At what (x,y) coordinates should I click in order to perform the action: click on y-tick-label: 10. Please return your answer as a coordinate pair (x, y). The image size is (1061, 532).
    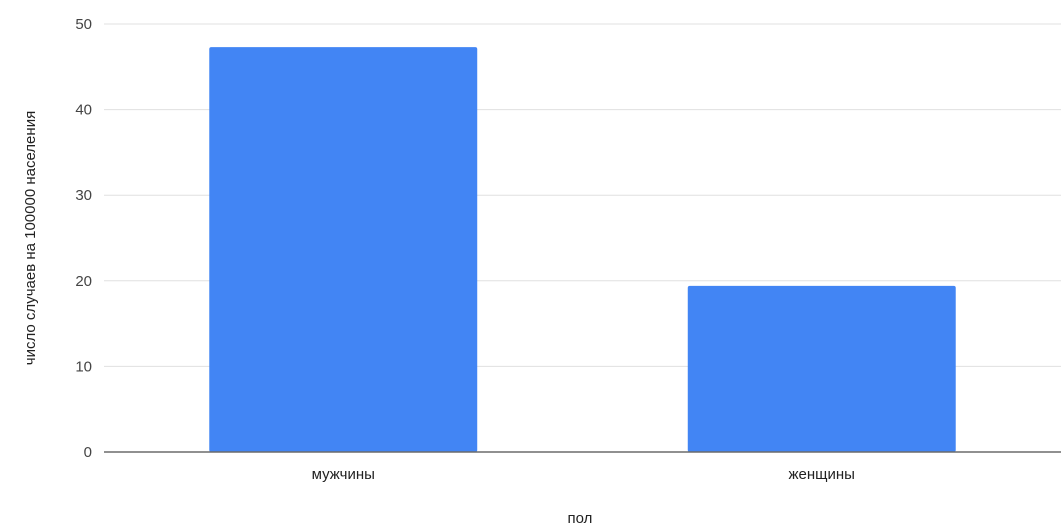
    Looking at the image, I should click on (83, 366).